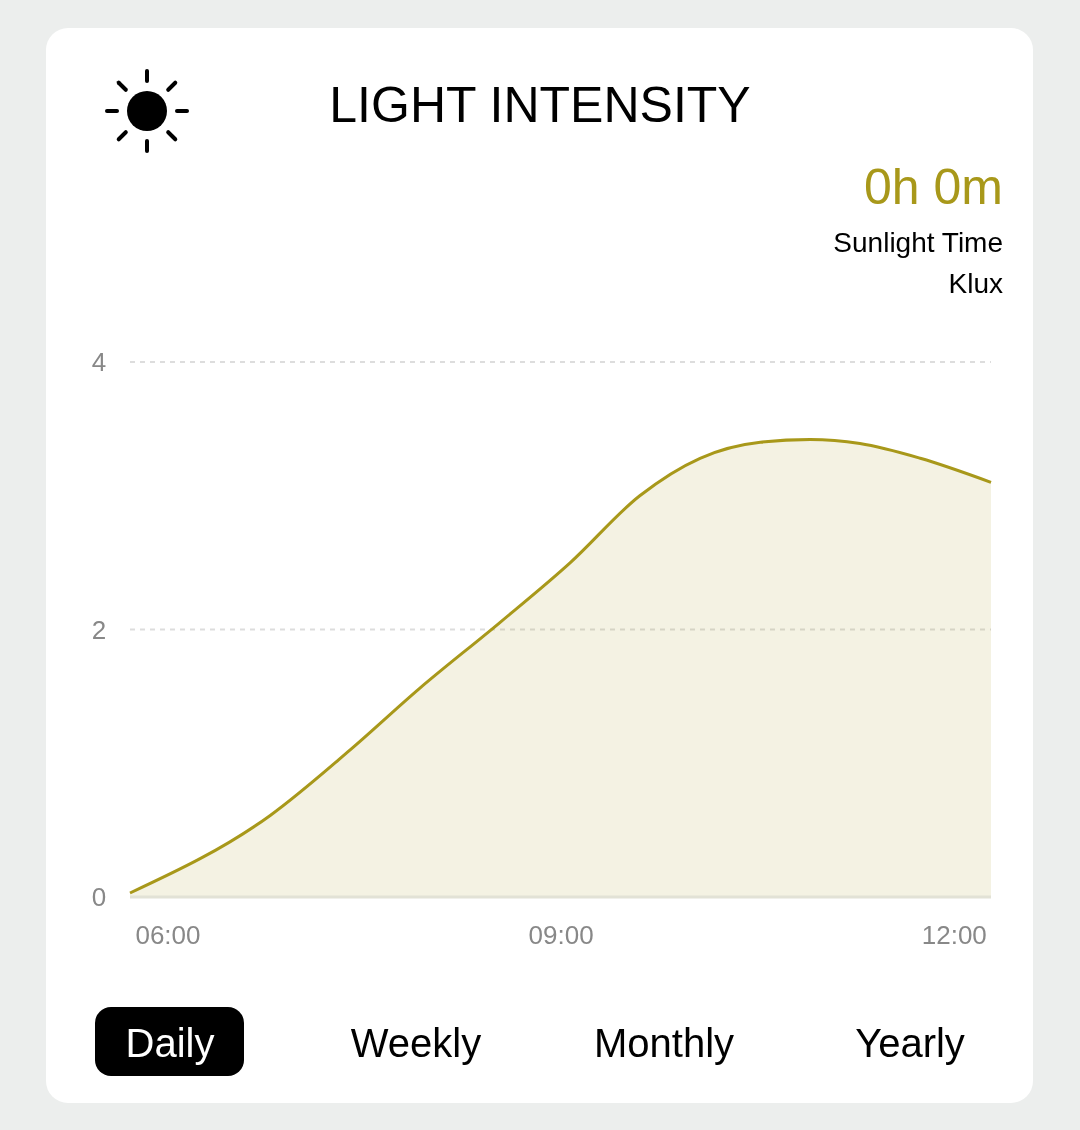 This screenshot has height=1130, width=1080. What do you see at coordinates (99, 897) in the screenshot?
I see `y-tick-label: 0` at bounding box center [99, 897].